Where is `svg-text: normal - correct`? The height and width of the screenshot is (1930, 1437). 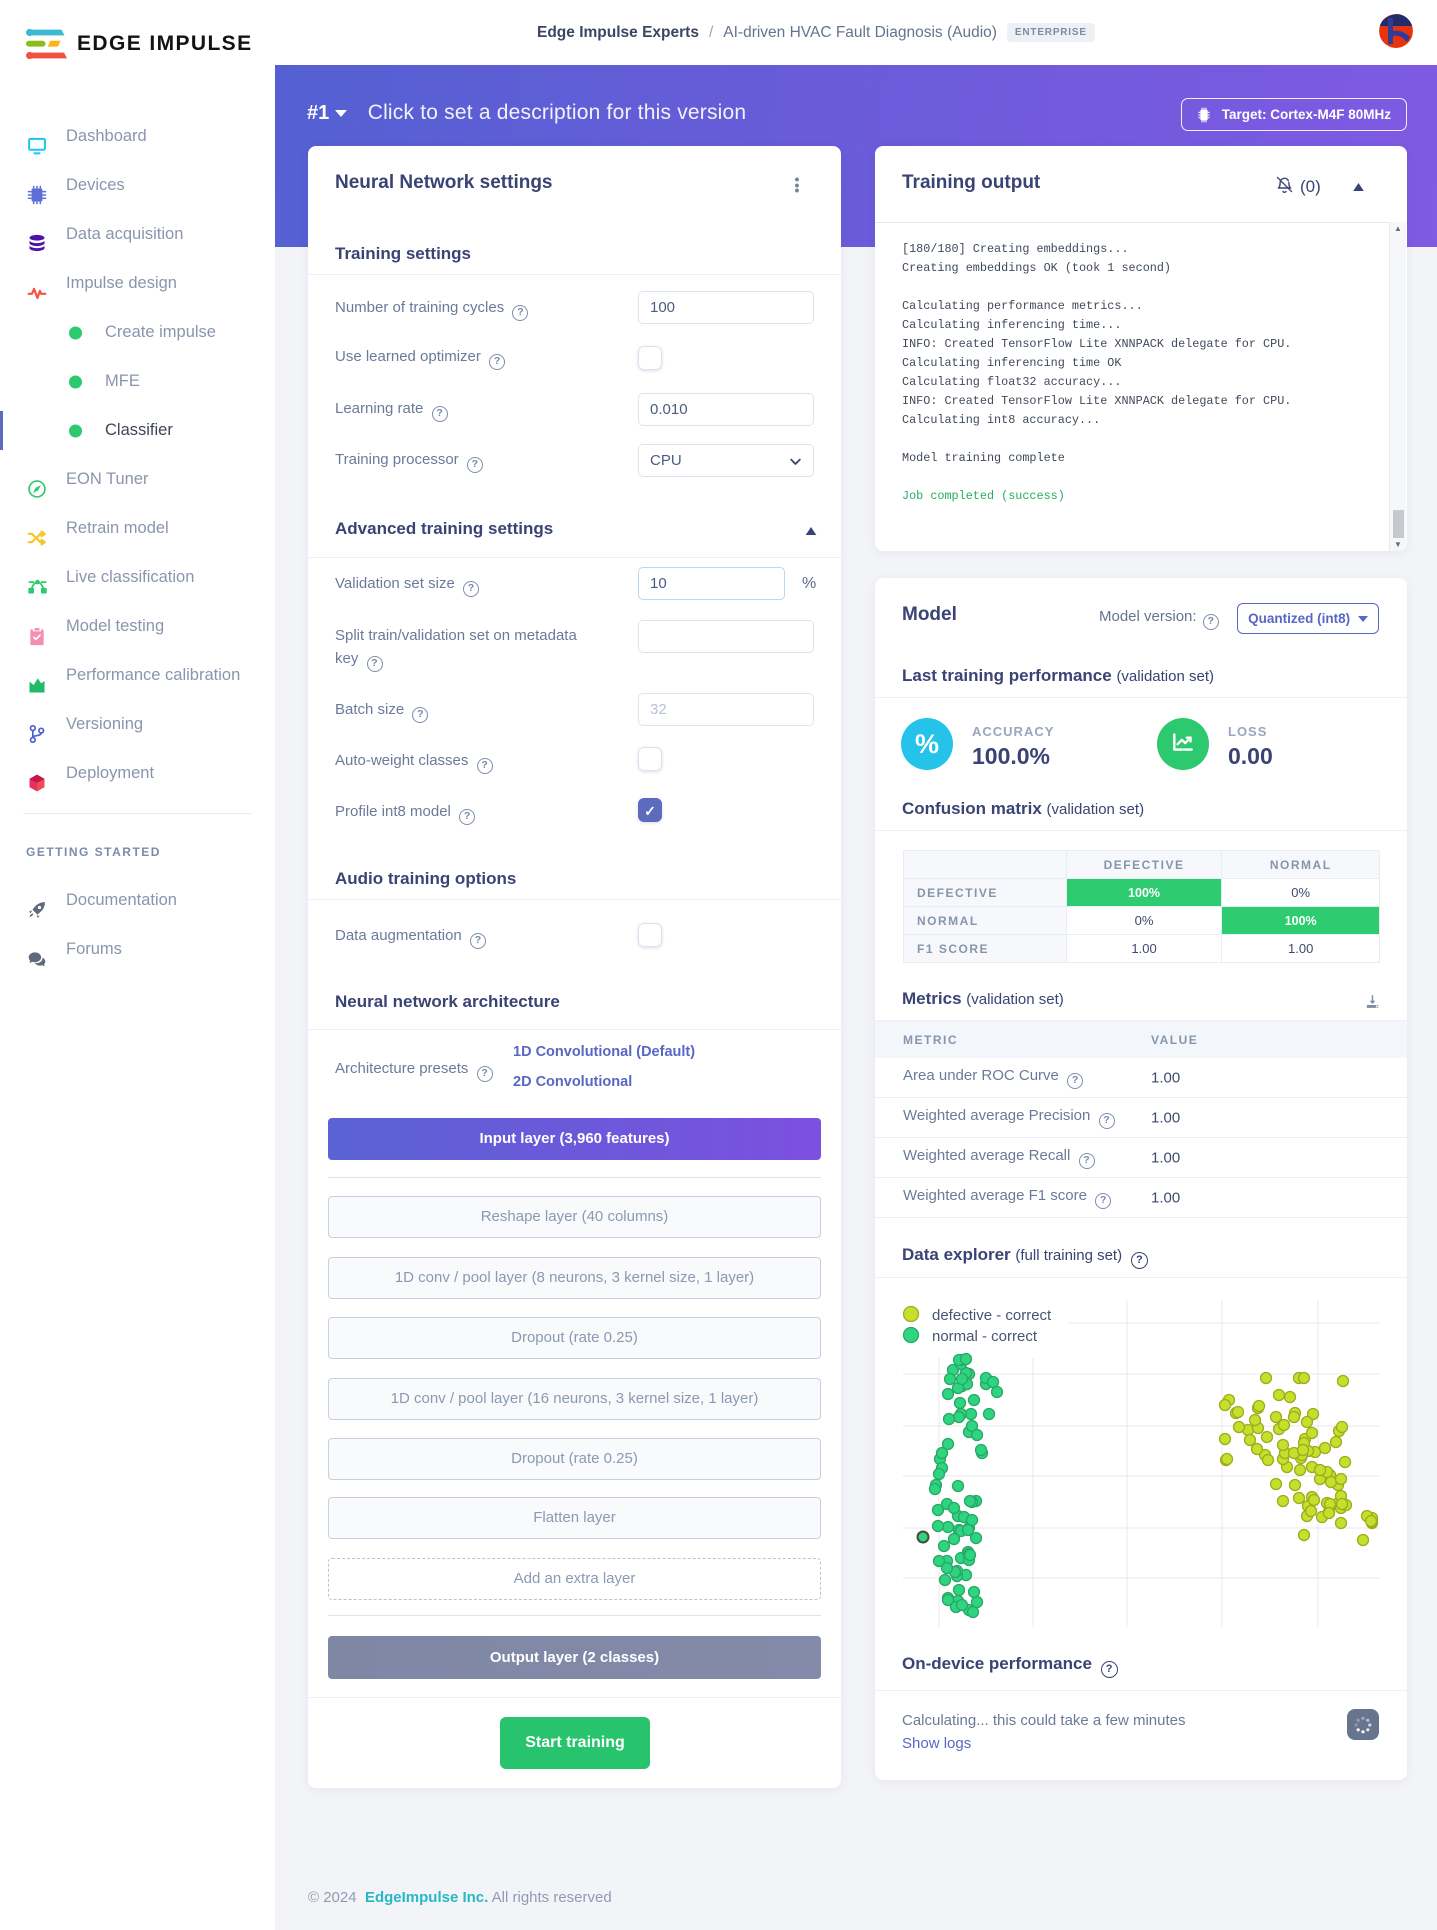 svg-text: normal - correct is located at coordinates (985, 1336).